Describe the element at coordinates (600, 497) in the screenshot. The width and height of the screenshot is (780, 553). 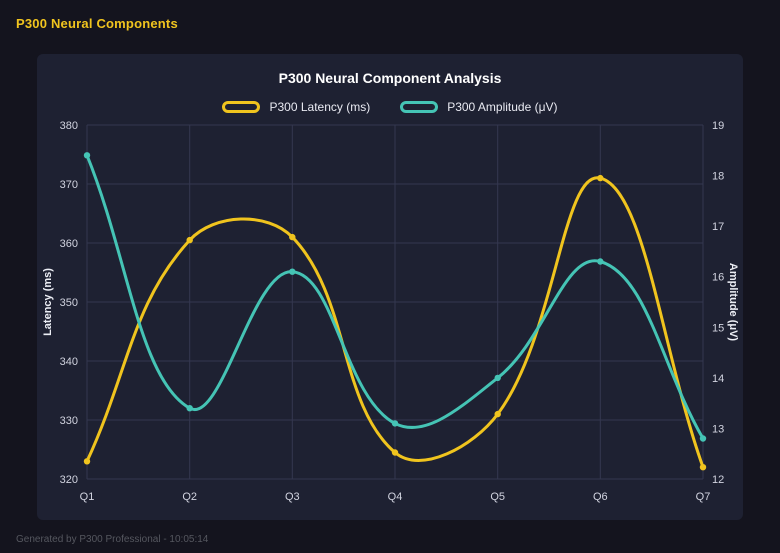
I see `x-axis-tick-label: Q6` at that location.